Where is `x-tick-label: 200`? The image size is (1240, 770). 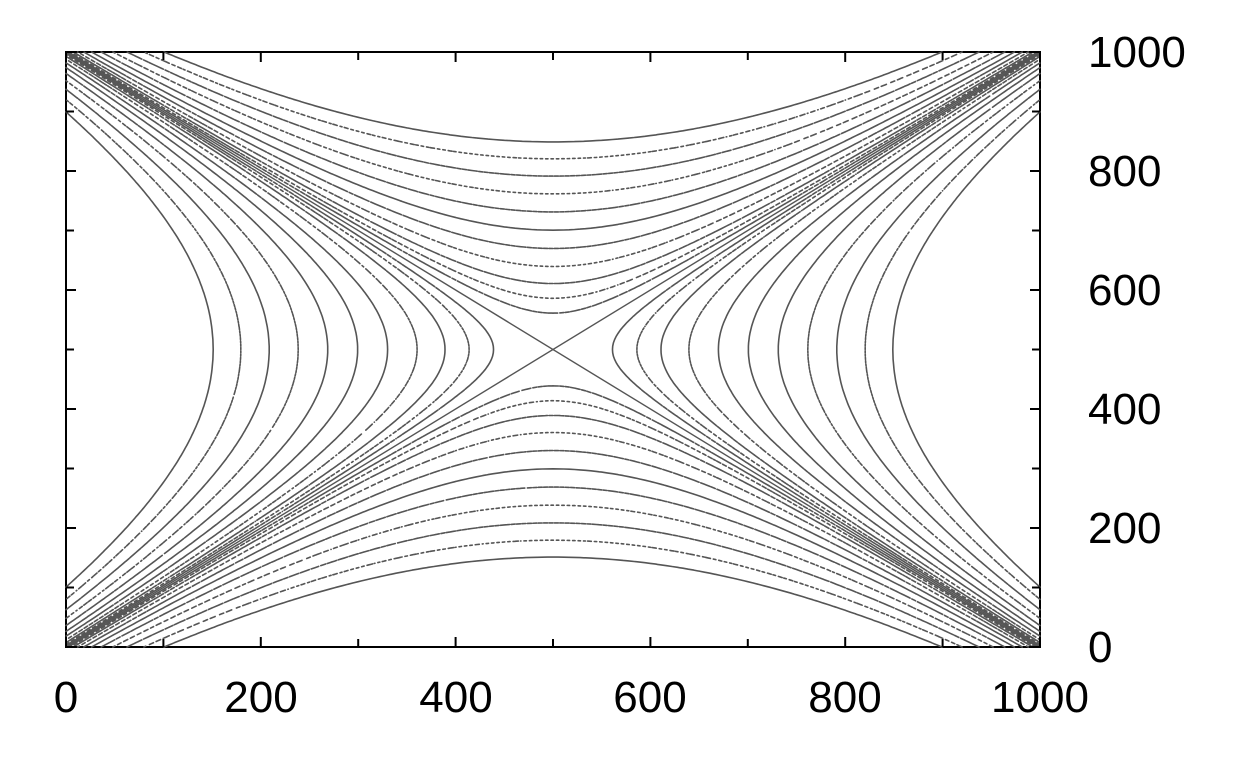
x-tick-label: 200 is located at coordinates (260, 697).